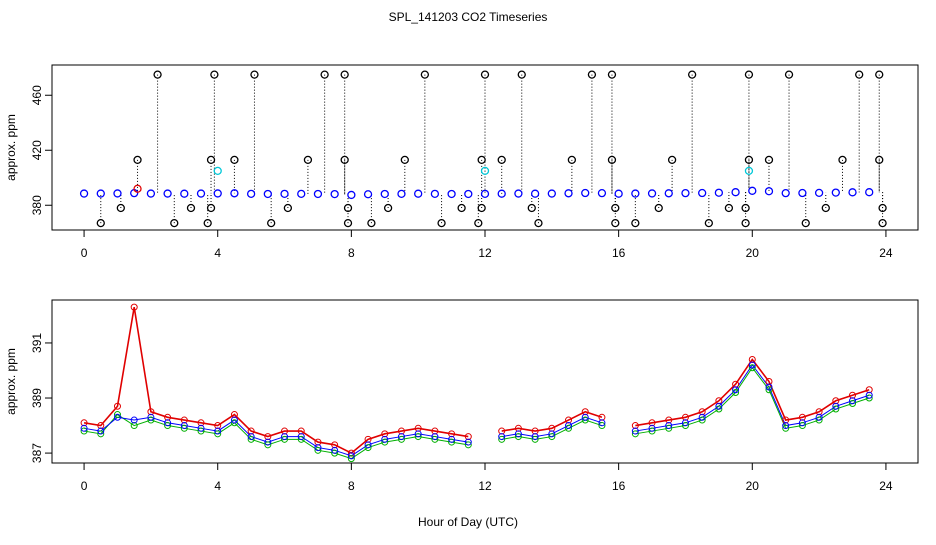  Describe the element at coordinates (84, 486) in the screenshot. I see `x-tick-label: 0` at that location.